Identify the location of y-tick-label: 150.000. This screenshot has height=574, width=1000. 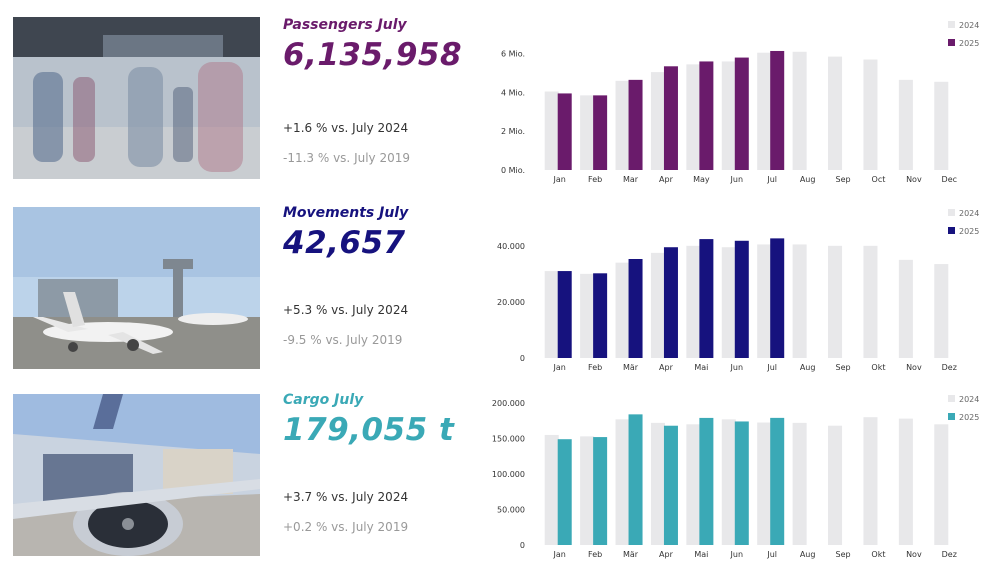
(508, 439).